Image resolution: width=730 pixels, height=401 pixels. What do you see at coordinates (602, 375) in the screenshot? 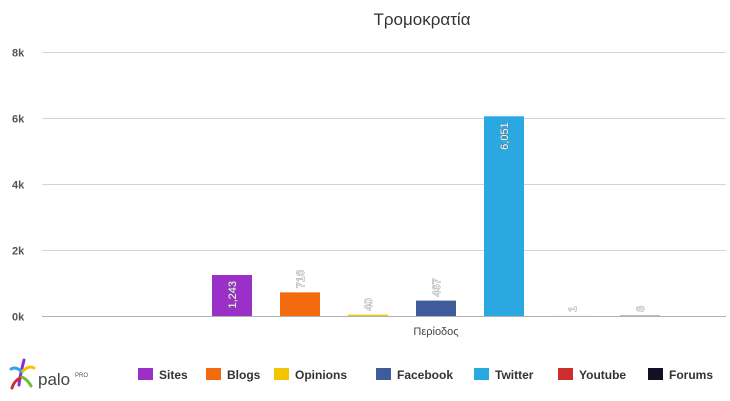
I see `legend-label: Youtube` at bounding box center [602, 375].